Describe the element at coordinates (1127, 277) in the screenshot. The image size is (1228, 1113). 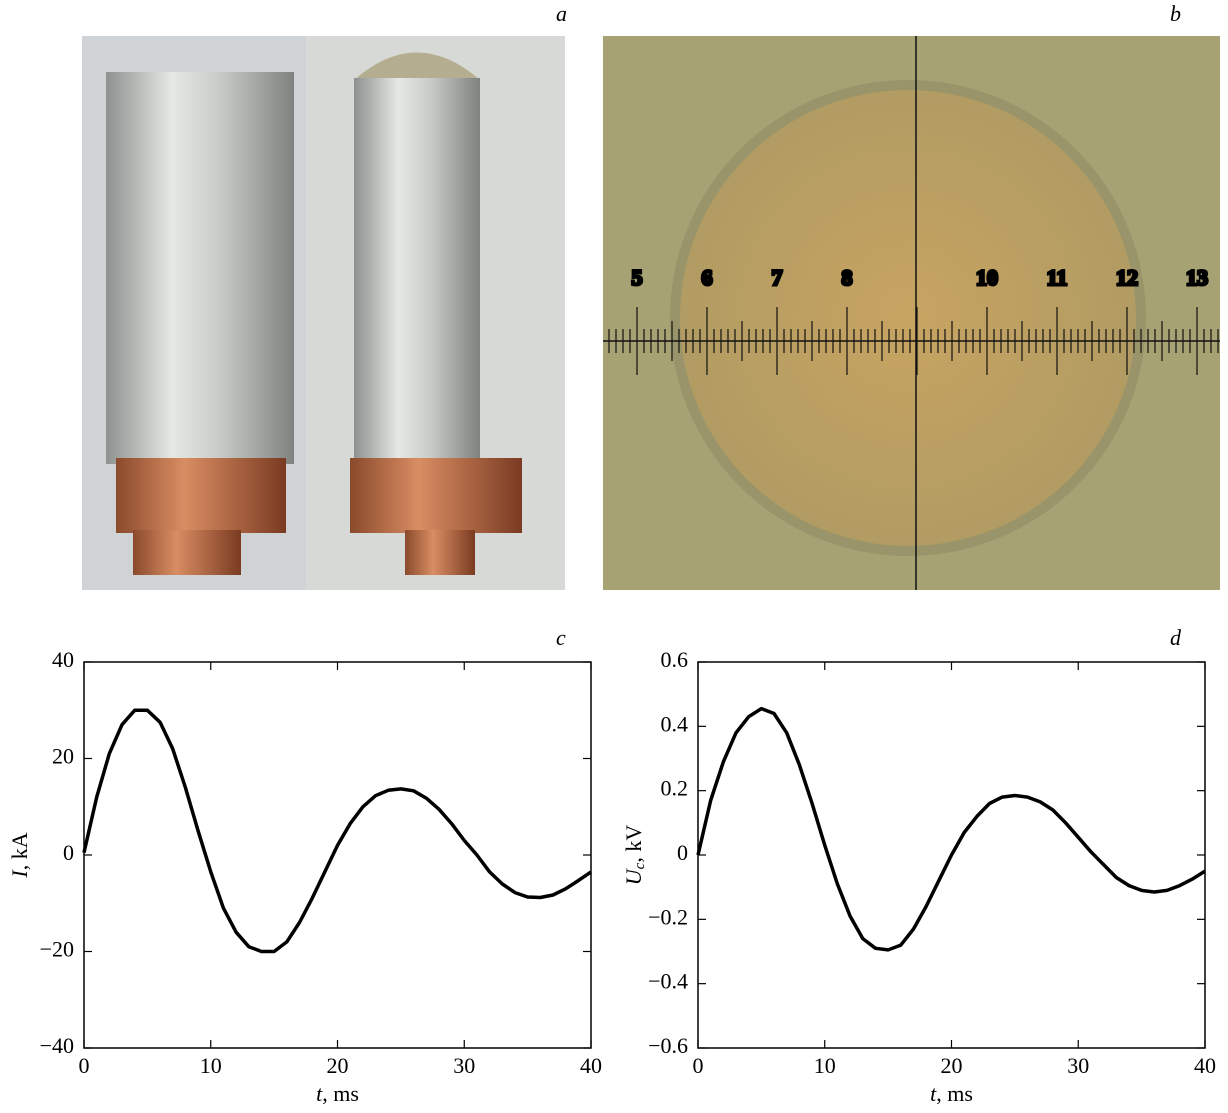
I see `scale-label: 12` at that location.